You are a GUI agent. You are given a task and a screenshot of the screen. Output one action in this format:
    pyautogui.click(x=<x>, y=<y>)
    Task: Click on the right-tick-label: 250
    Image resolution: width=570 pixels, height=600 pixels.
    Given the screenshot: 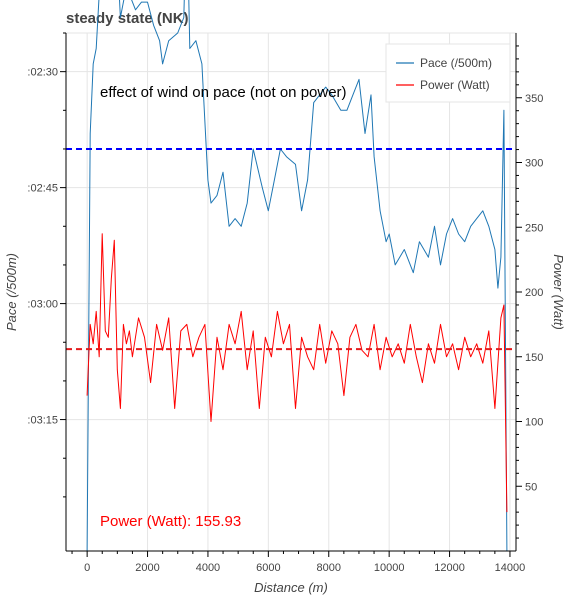 What is the action you would take?
    pyautogui.click(x=534, y=228)
    